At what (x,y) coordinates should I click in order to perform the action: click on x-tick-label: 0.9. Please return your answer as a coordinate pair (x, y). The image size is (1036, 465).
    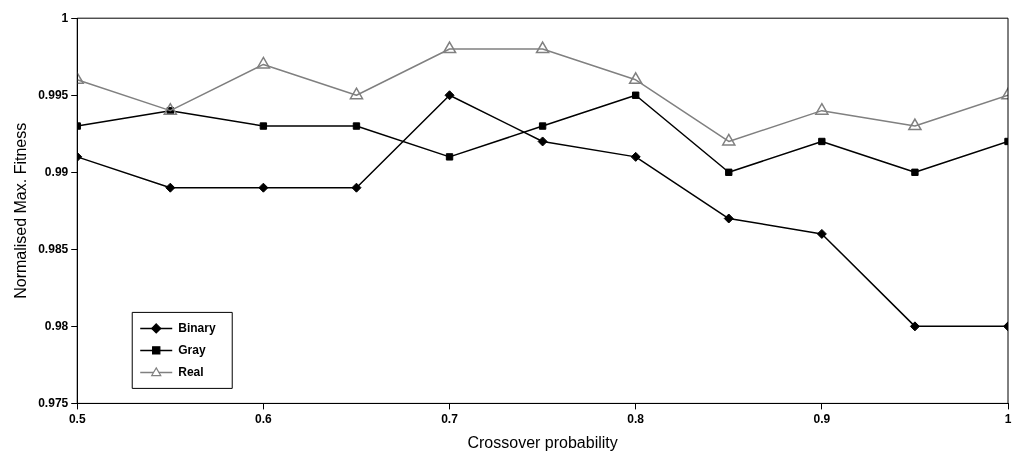
    Looking at the image, I should click on (822, 418).